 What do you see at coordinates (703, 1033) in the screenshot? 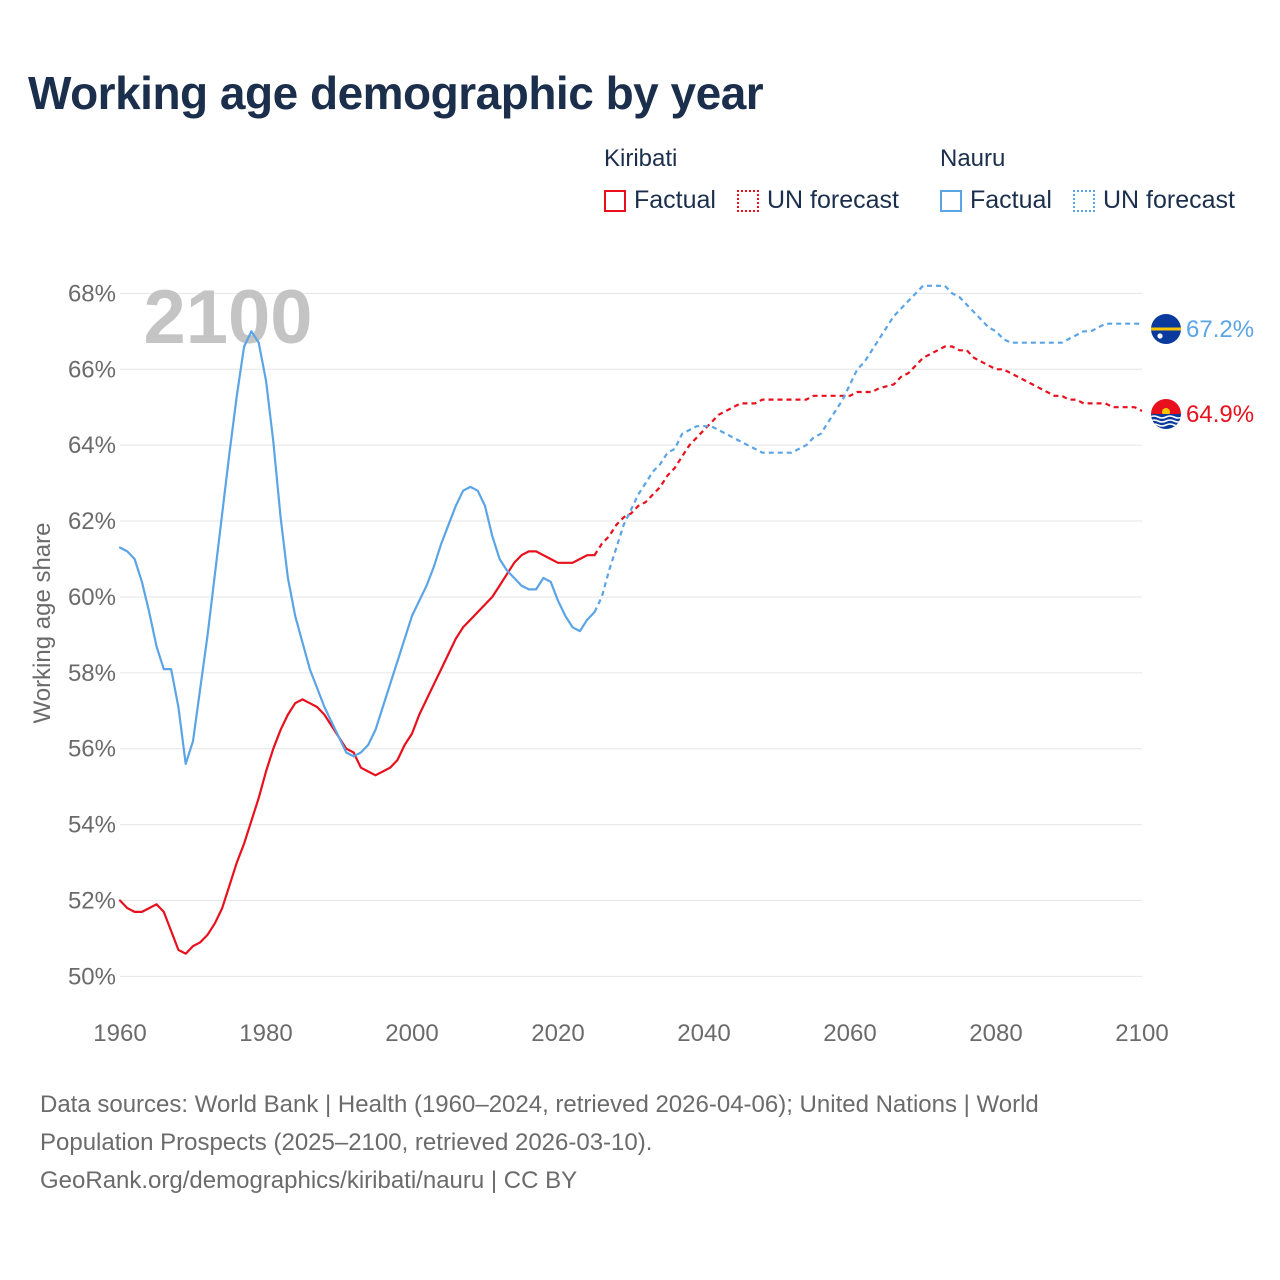
I see `x-tick-label: 2040` at bounding box center [703, 1033].